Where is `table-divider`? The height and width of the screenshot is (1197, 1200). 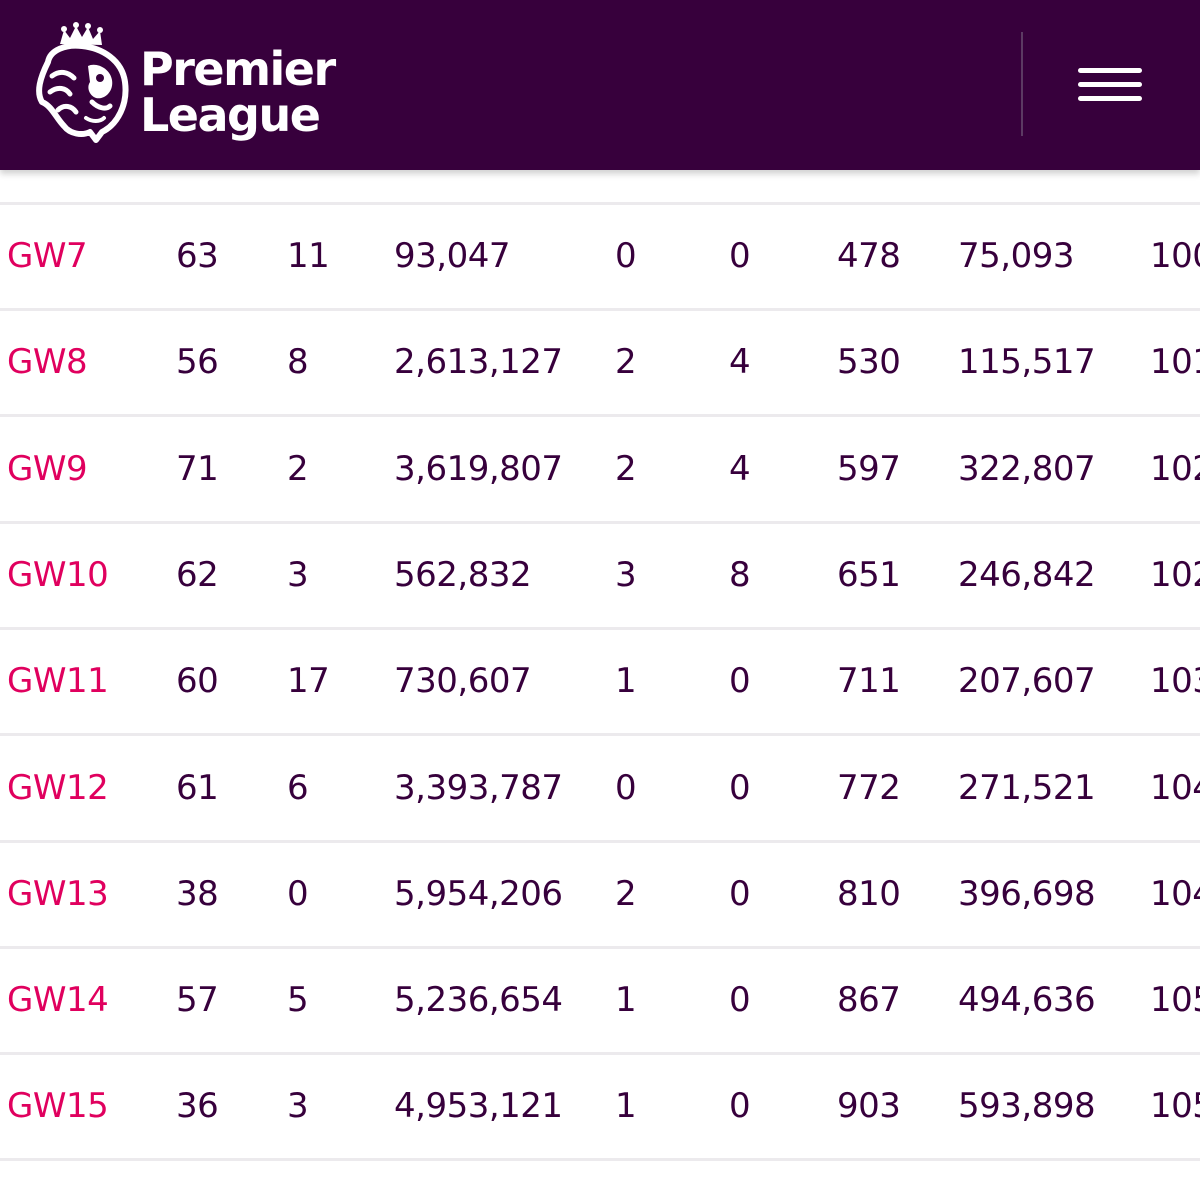 table-divider is located at coordinates (600, 203).